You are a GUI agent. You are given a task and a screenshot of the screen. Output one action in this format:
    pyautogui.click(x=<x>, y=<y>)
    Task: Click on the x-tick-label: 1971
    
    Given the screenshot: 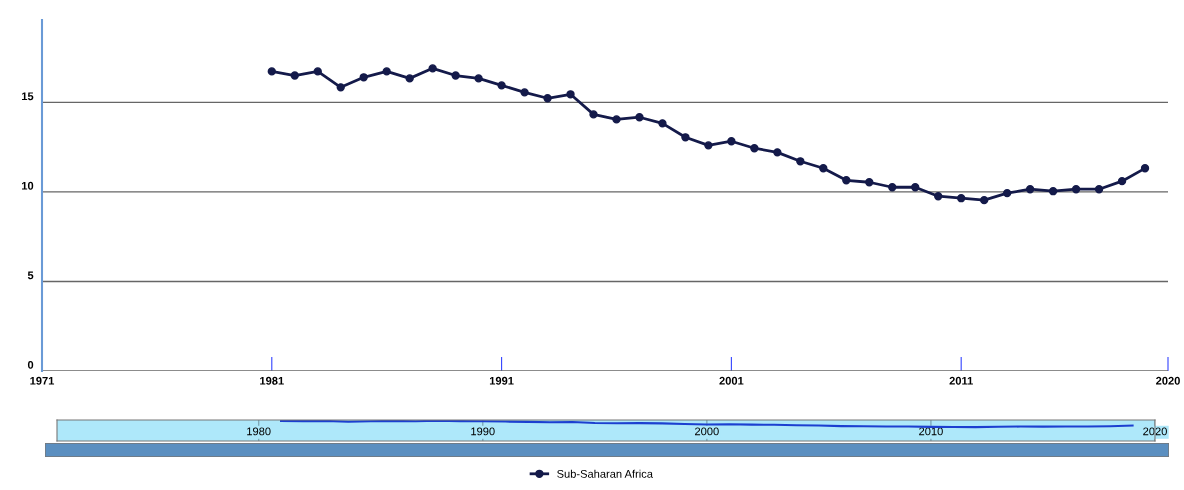 What is the action you would take?
    pyautogui.click(x=42, y=380)
    